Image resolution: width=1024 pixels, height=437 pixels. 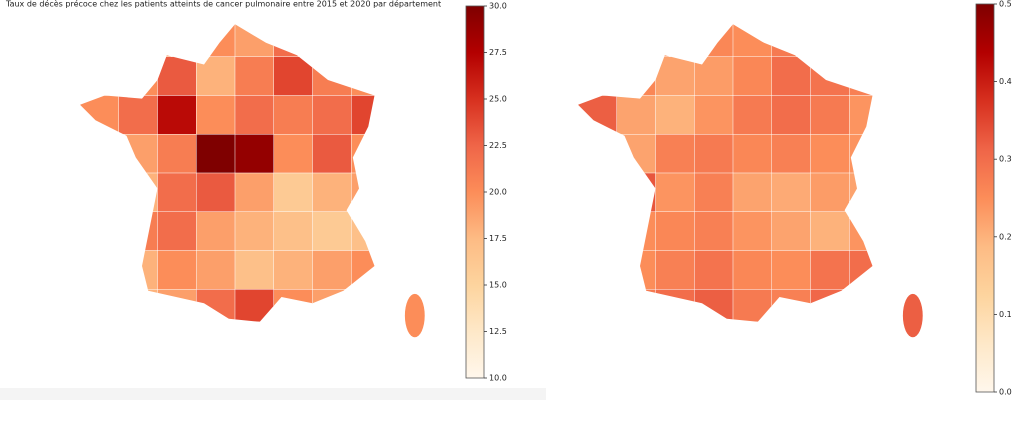 I want to click on colorbar-tick-label: 0.0, so click(x=1005, y=392).